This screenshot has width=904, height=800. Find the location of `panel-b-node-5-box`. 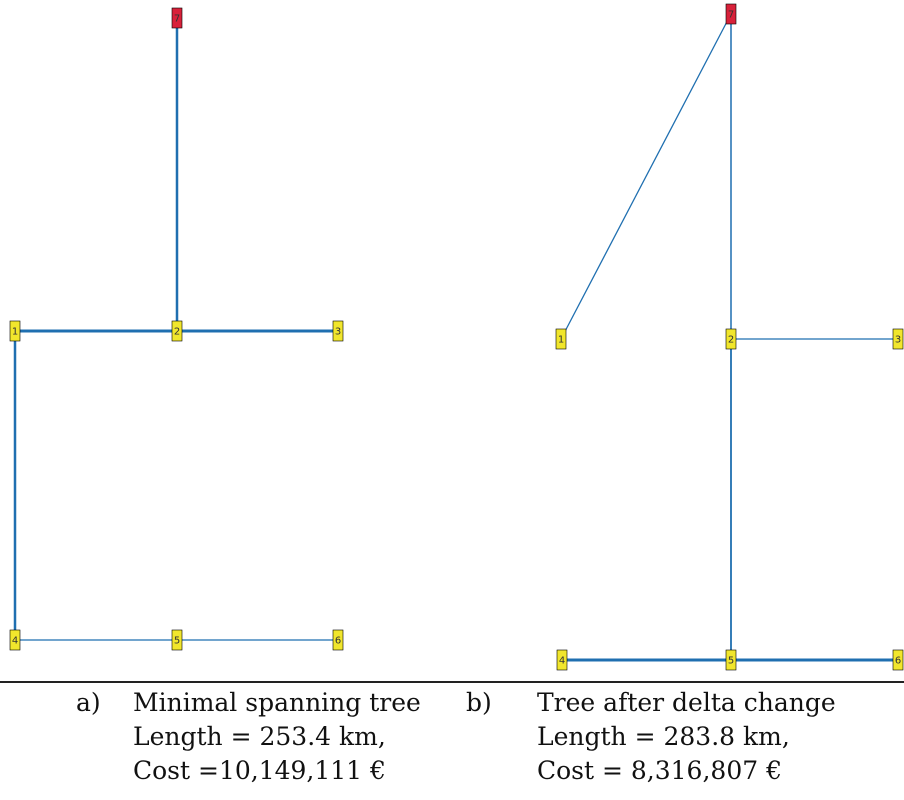

panel-b-node-5-box is located at coordinates (731, 660).